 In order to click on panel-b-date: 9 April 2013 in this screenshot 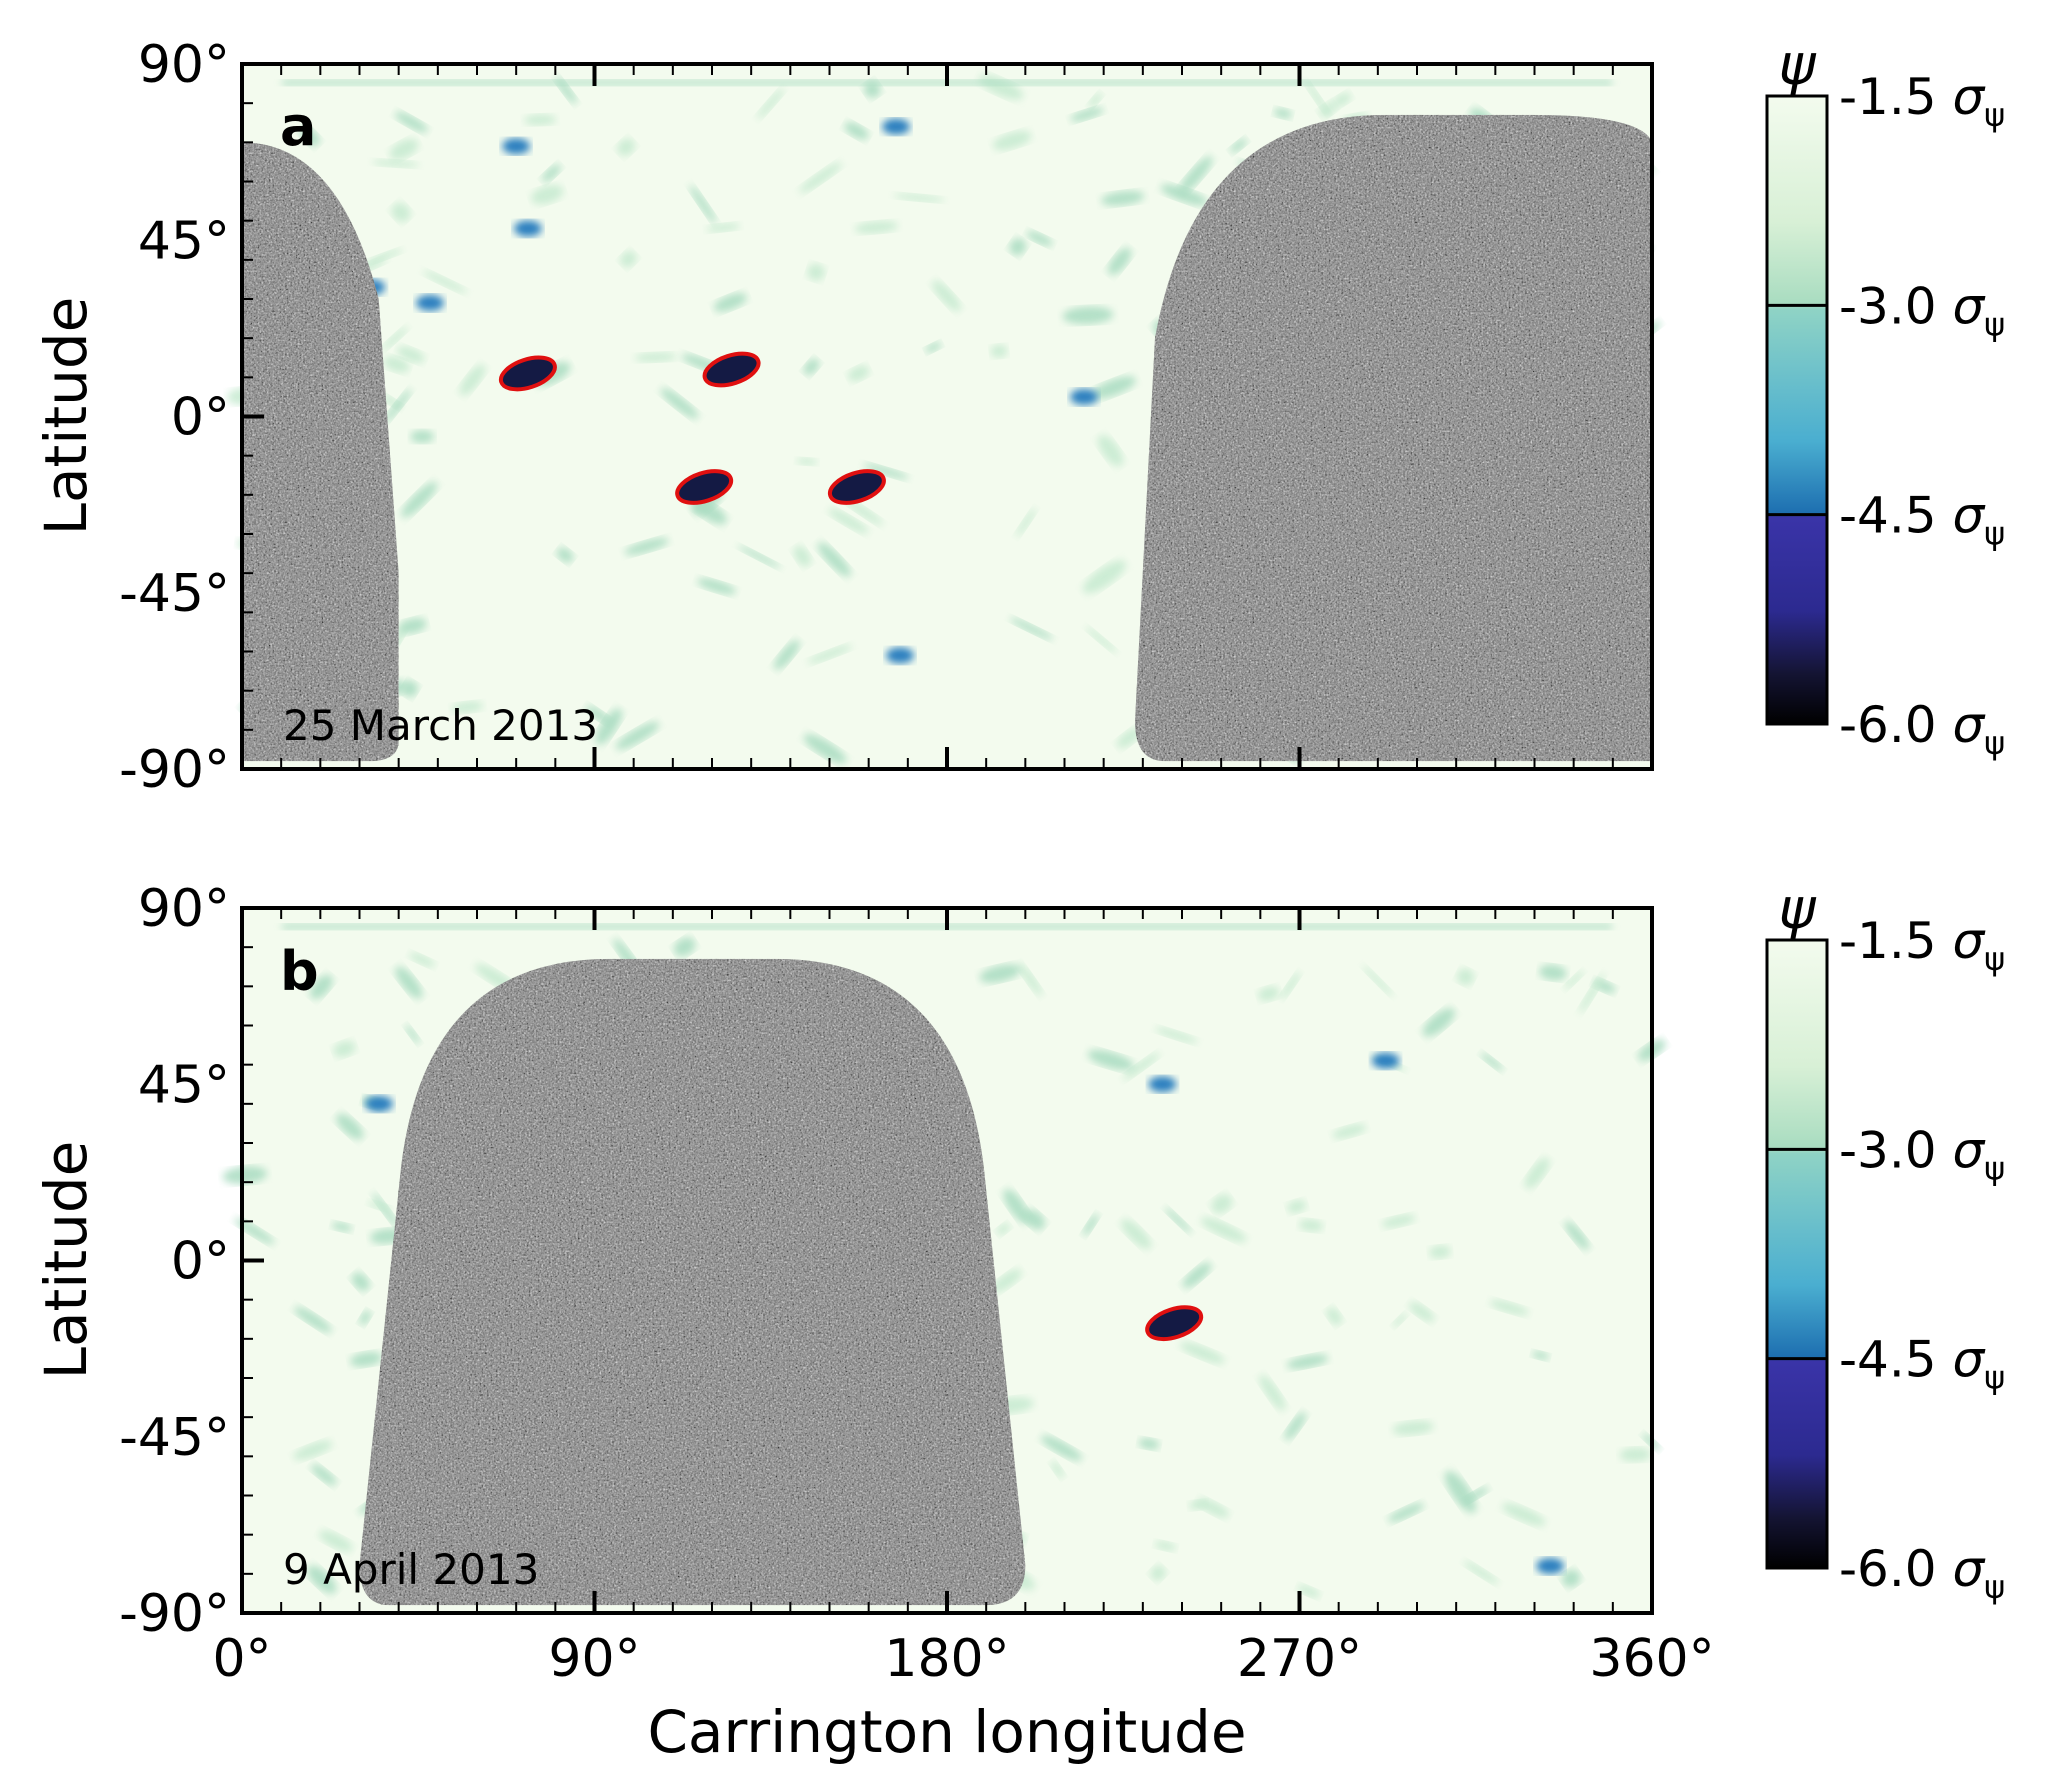, I will do `click(411, 1569)`.